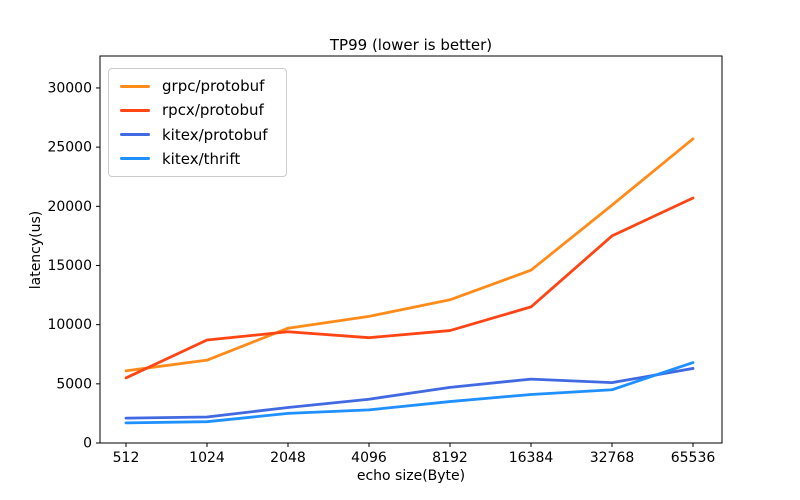 The image size is (800, 500). What do you see at coordinates (36, 250) in the screenshot?
I see `y-axis-label: latency(us)` at bounding box center [36, 250].